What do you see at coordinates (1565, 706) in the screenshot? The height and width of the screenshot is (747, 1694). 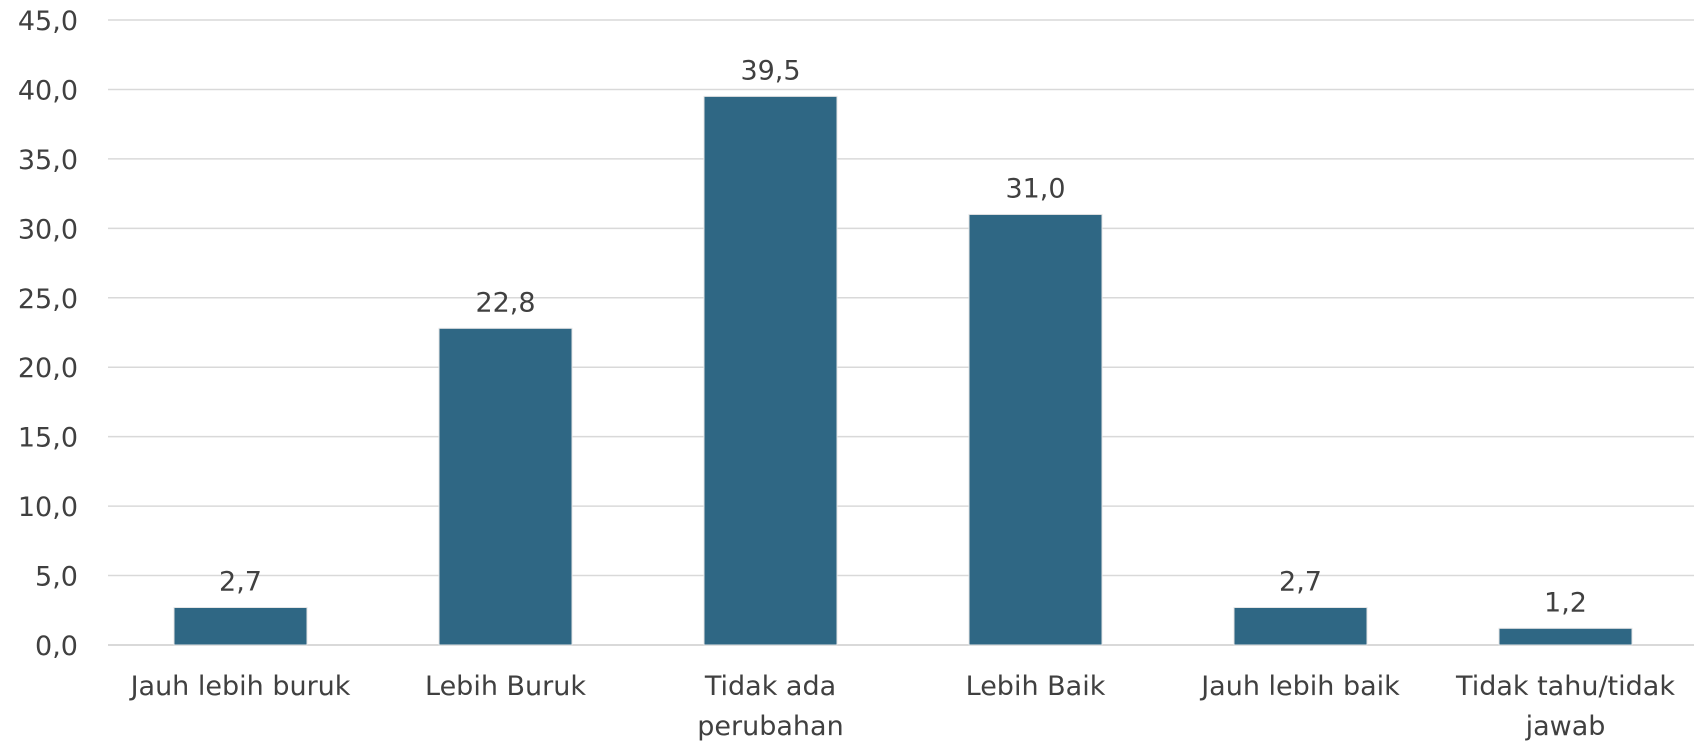 I see `x-category-label: Tidak tahu/tidak jawab` at bounding box center [1565, 706].